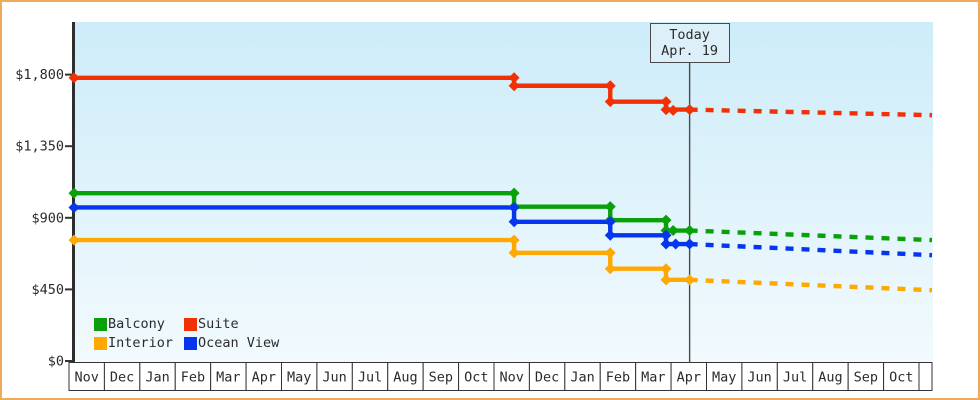  Describe the element at coordinates (239, 343) in the screenshot. I see `legend-label: Ocean View` at that location.